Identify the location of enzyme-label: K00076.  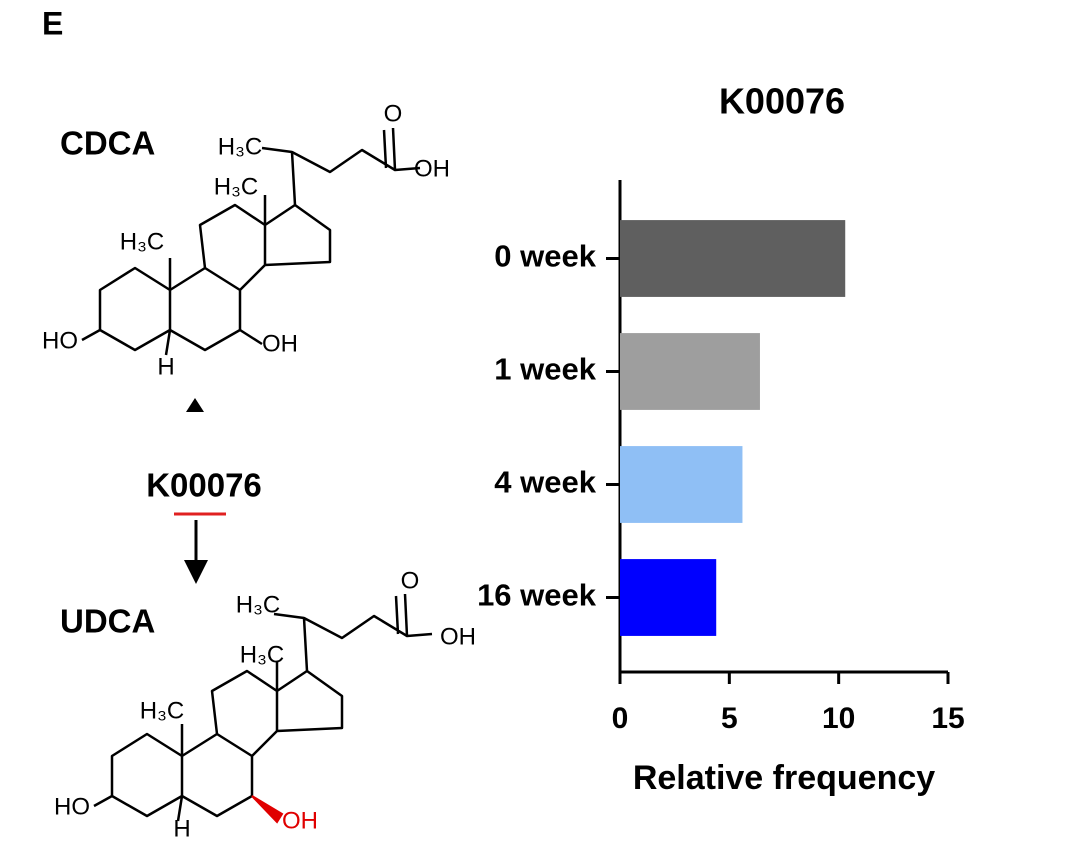
(204, 485).